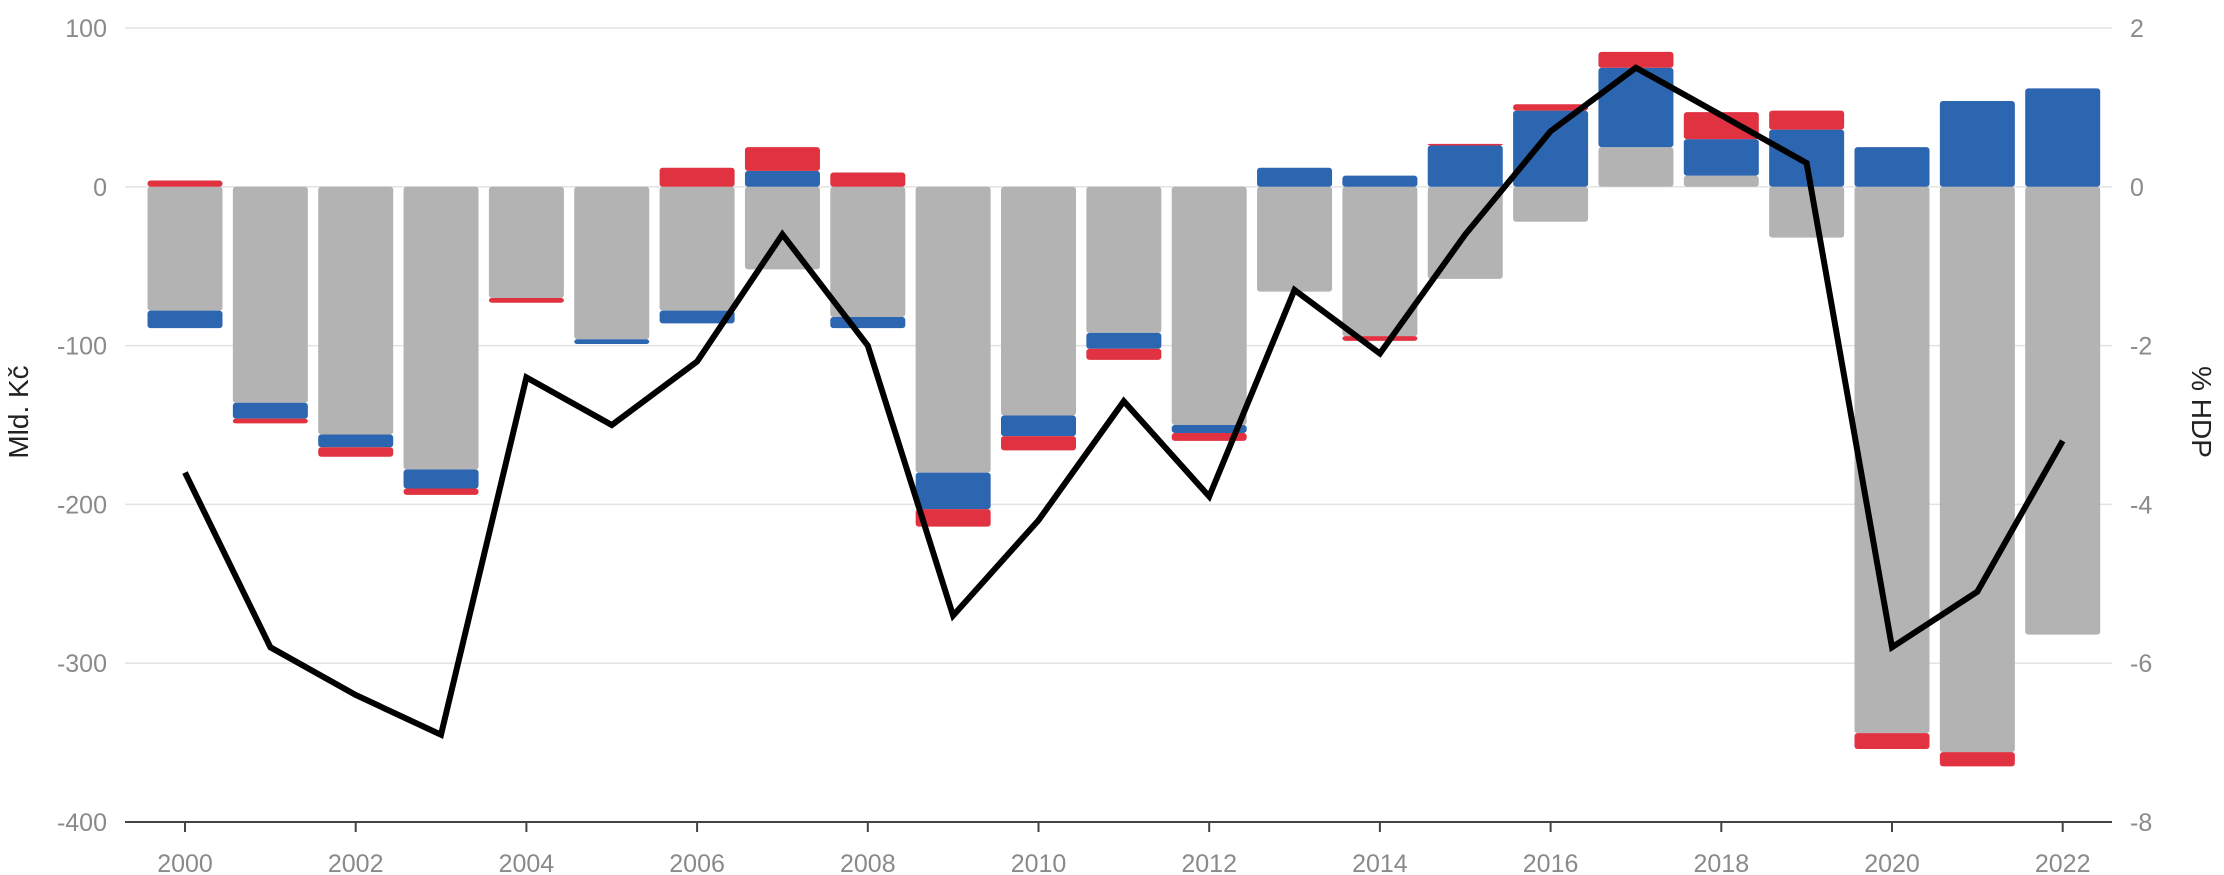 The image size is (2224, 875). I want to click on y-tick-label: -300, so click(82, 664).